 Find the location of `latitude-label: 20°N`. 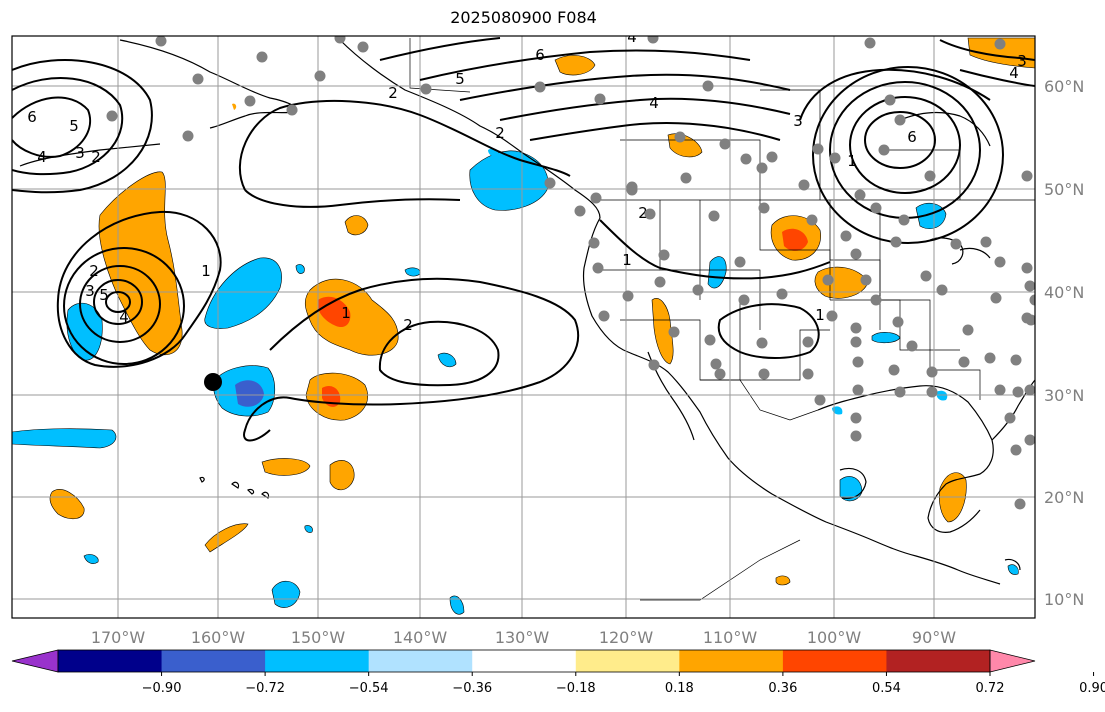

latitude-label: 20°N is located at coordinates (1064, 497).